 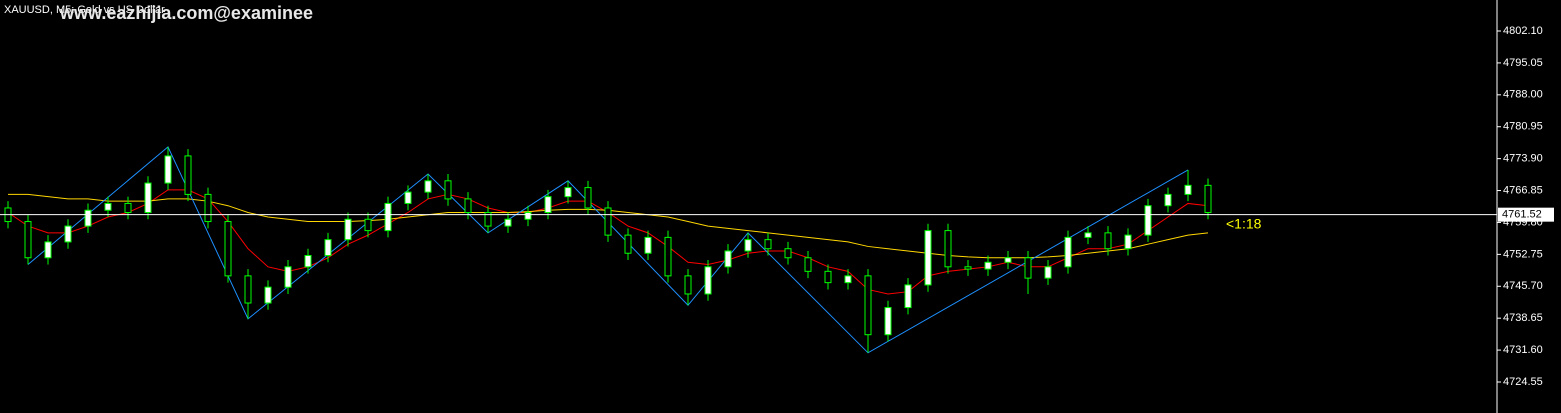 What do you see at coordinates (1523, 95) in the screenshot?
I see `y-tick-label: 4788.00` at bounding box center [1523, 95].